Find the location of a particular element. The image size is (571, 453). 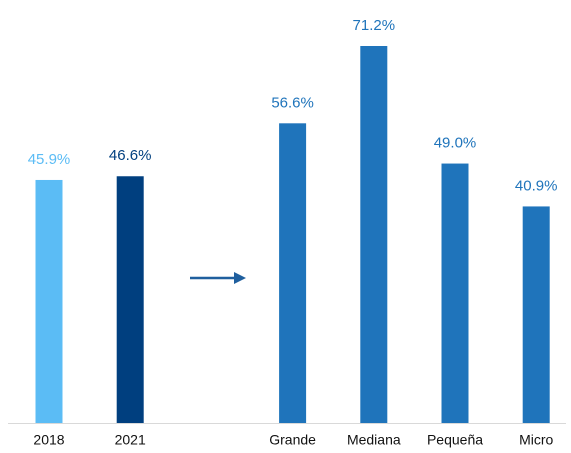

data-label: 40.9% is located at coordinates (536, 185).